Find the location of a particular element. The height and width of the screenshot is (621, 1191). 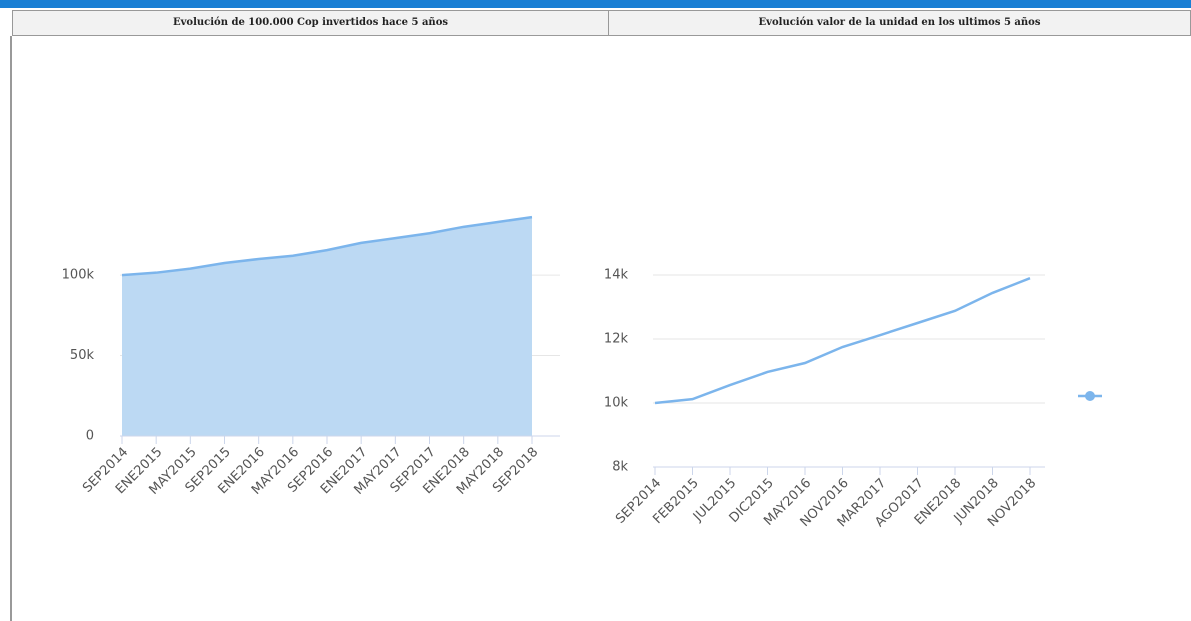

y-tick-label: 8k is located at coordinates (620, 467).